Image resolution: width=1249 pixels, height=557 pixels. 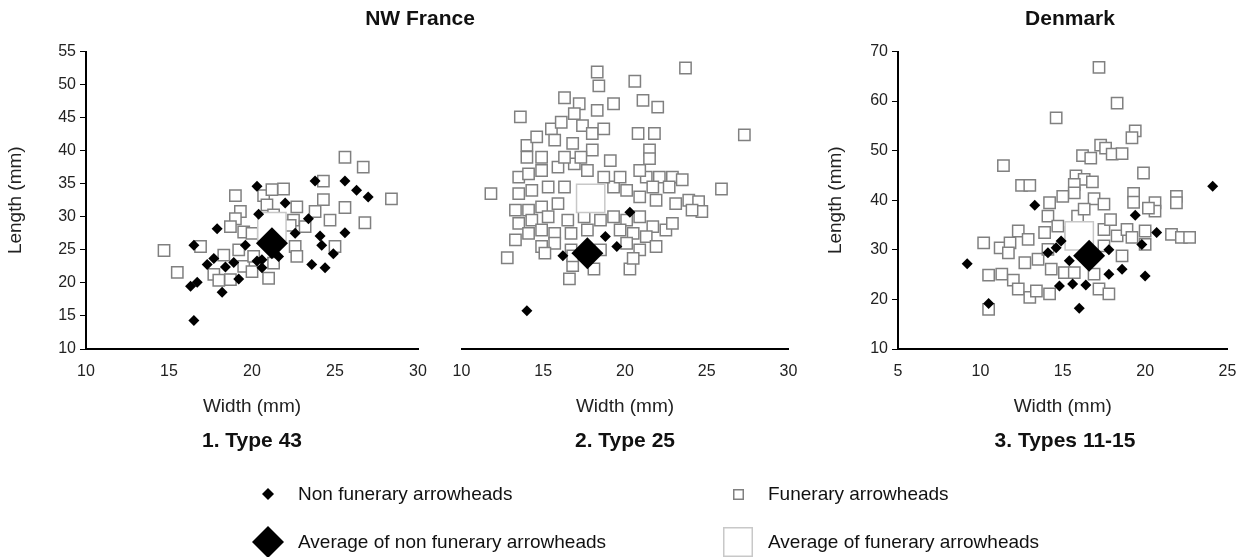 What do you see at coordinates (904, 542) in the screenshot?
I see `legend-label: Average of funerary arrowheads` at bounding box center [904, 542].